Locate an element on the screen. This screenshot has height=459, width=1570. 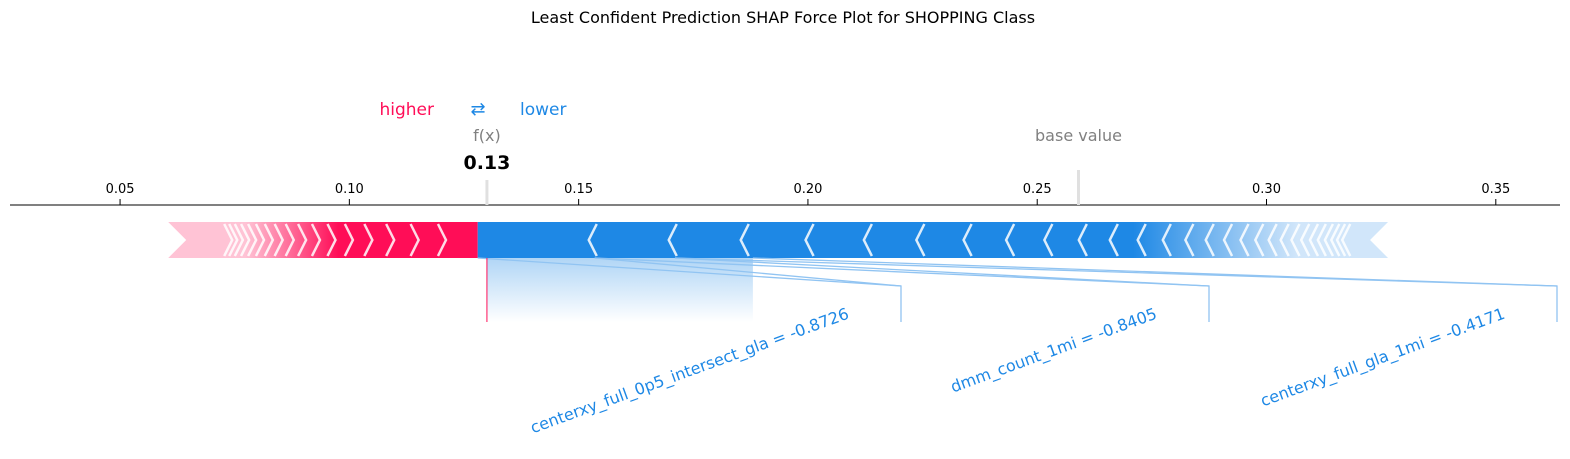
feature-label: centerxy_full_gla_1mi = -0.4171 is located at coordinates (1383, 357).